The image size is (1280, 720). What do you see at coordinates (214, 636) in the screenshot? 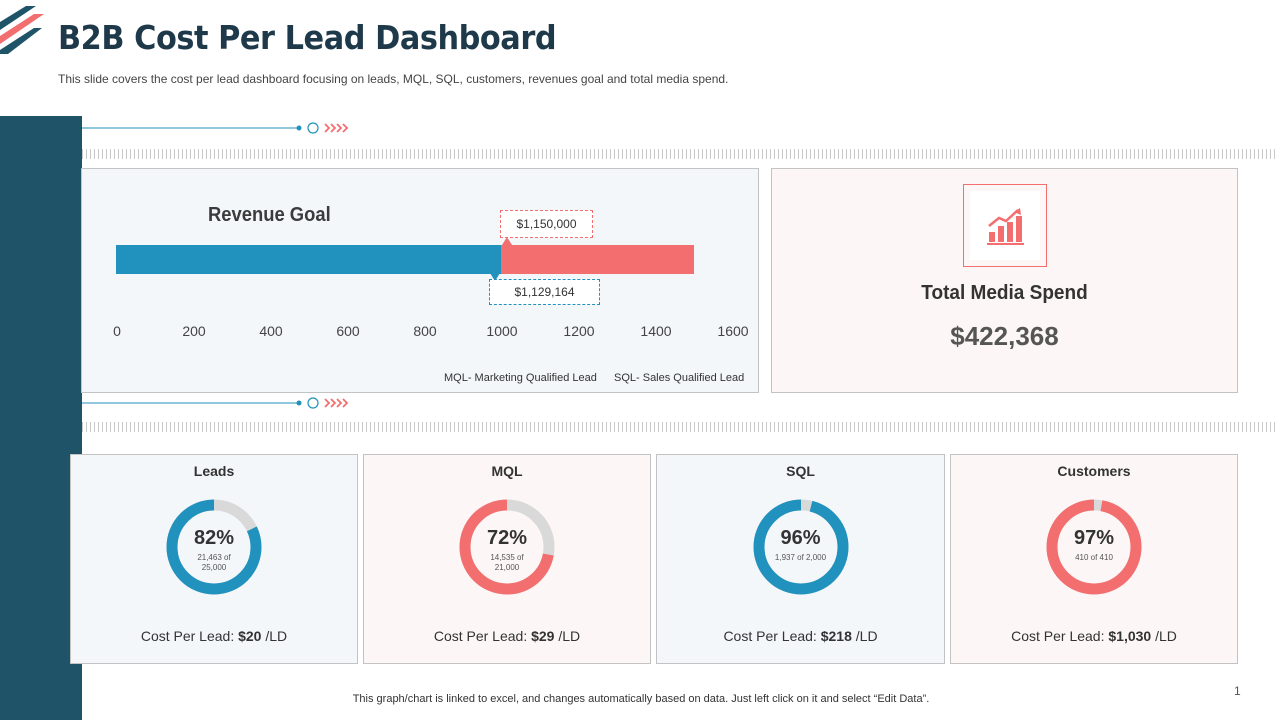
I see `cost-per-lead: Cost Per Lead: $20 /LD` at bounding box center [214, 636].